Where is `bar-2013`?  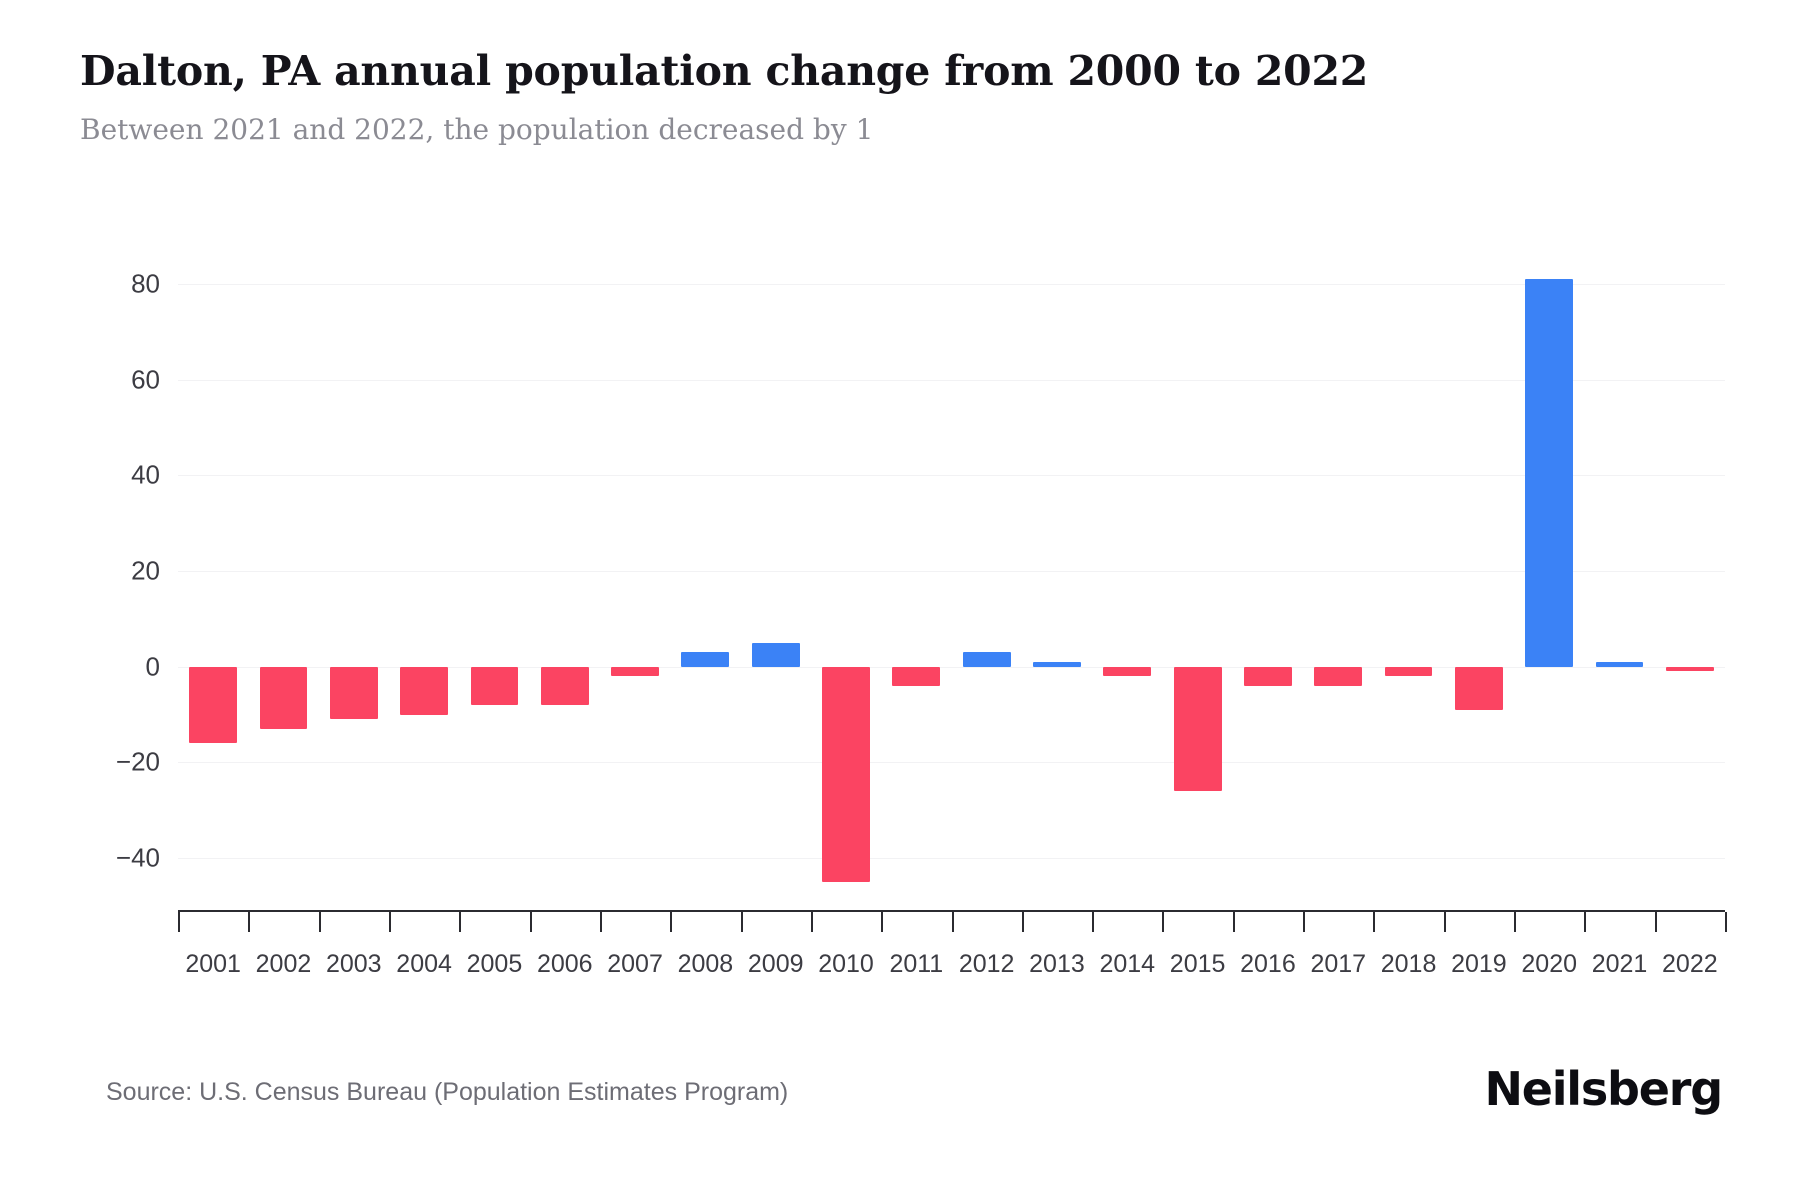
bar-2013 is located at coordinates (1057, 664).